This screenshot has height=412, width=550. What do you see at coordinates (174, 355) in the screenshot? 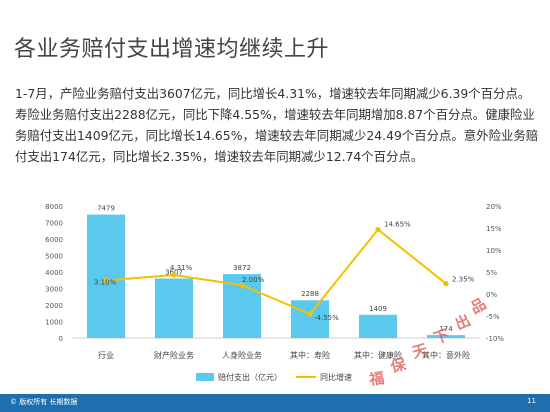
I see `category-label: 财产险业务` at bounding box center [174, 355].